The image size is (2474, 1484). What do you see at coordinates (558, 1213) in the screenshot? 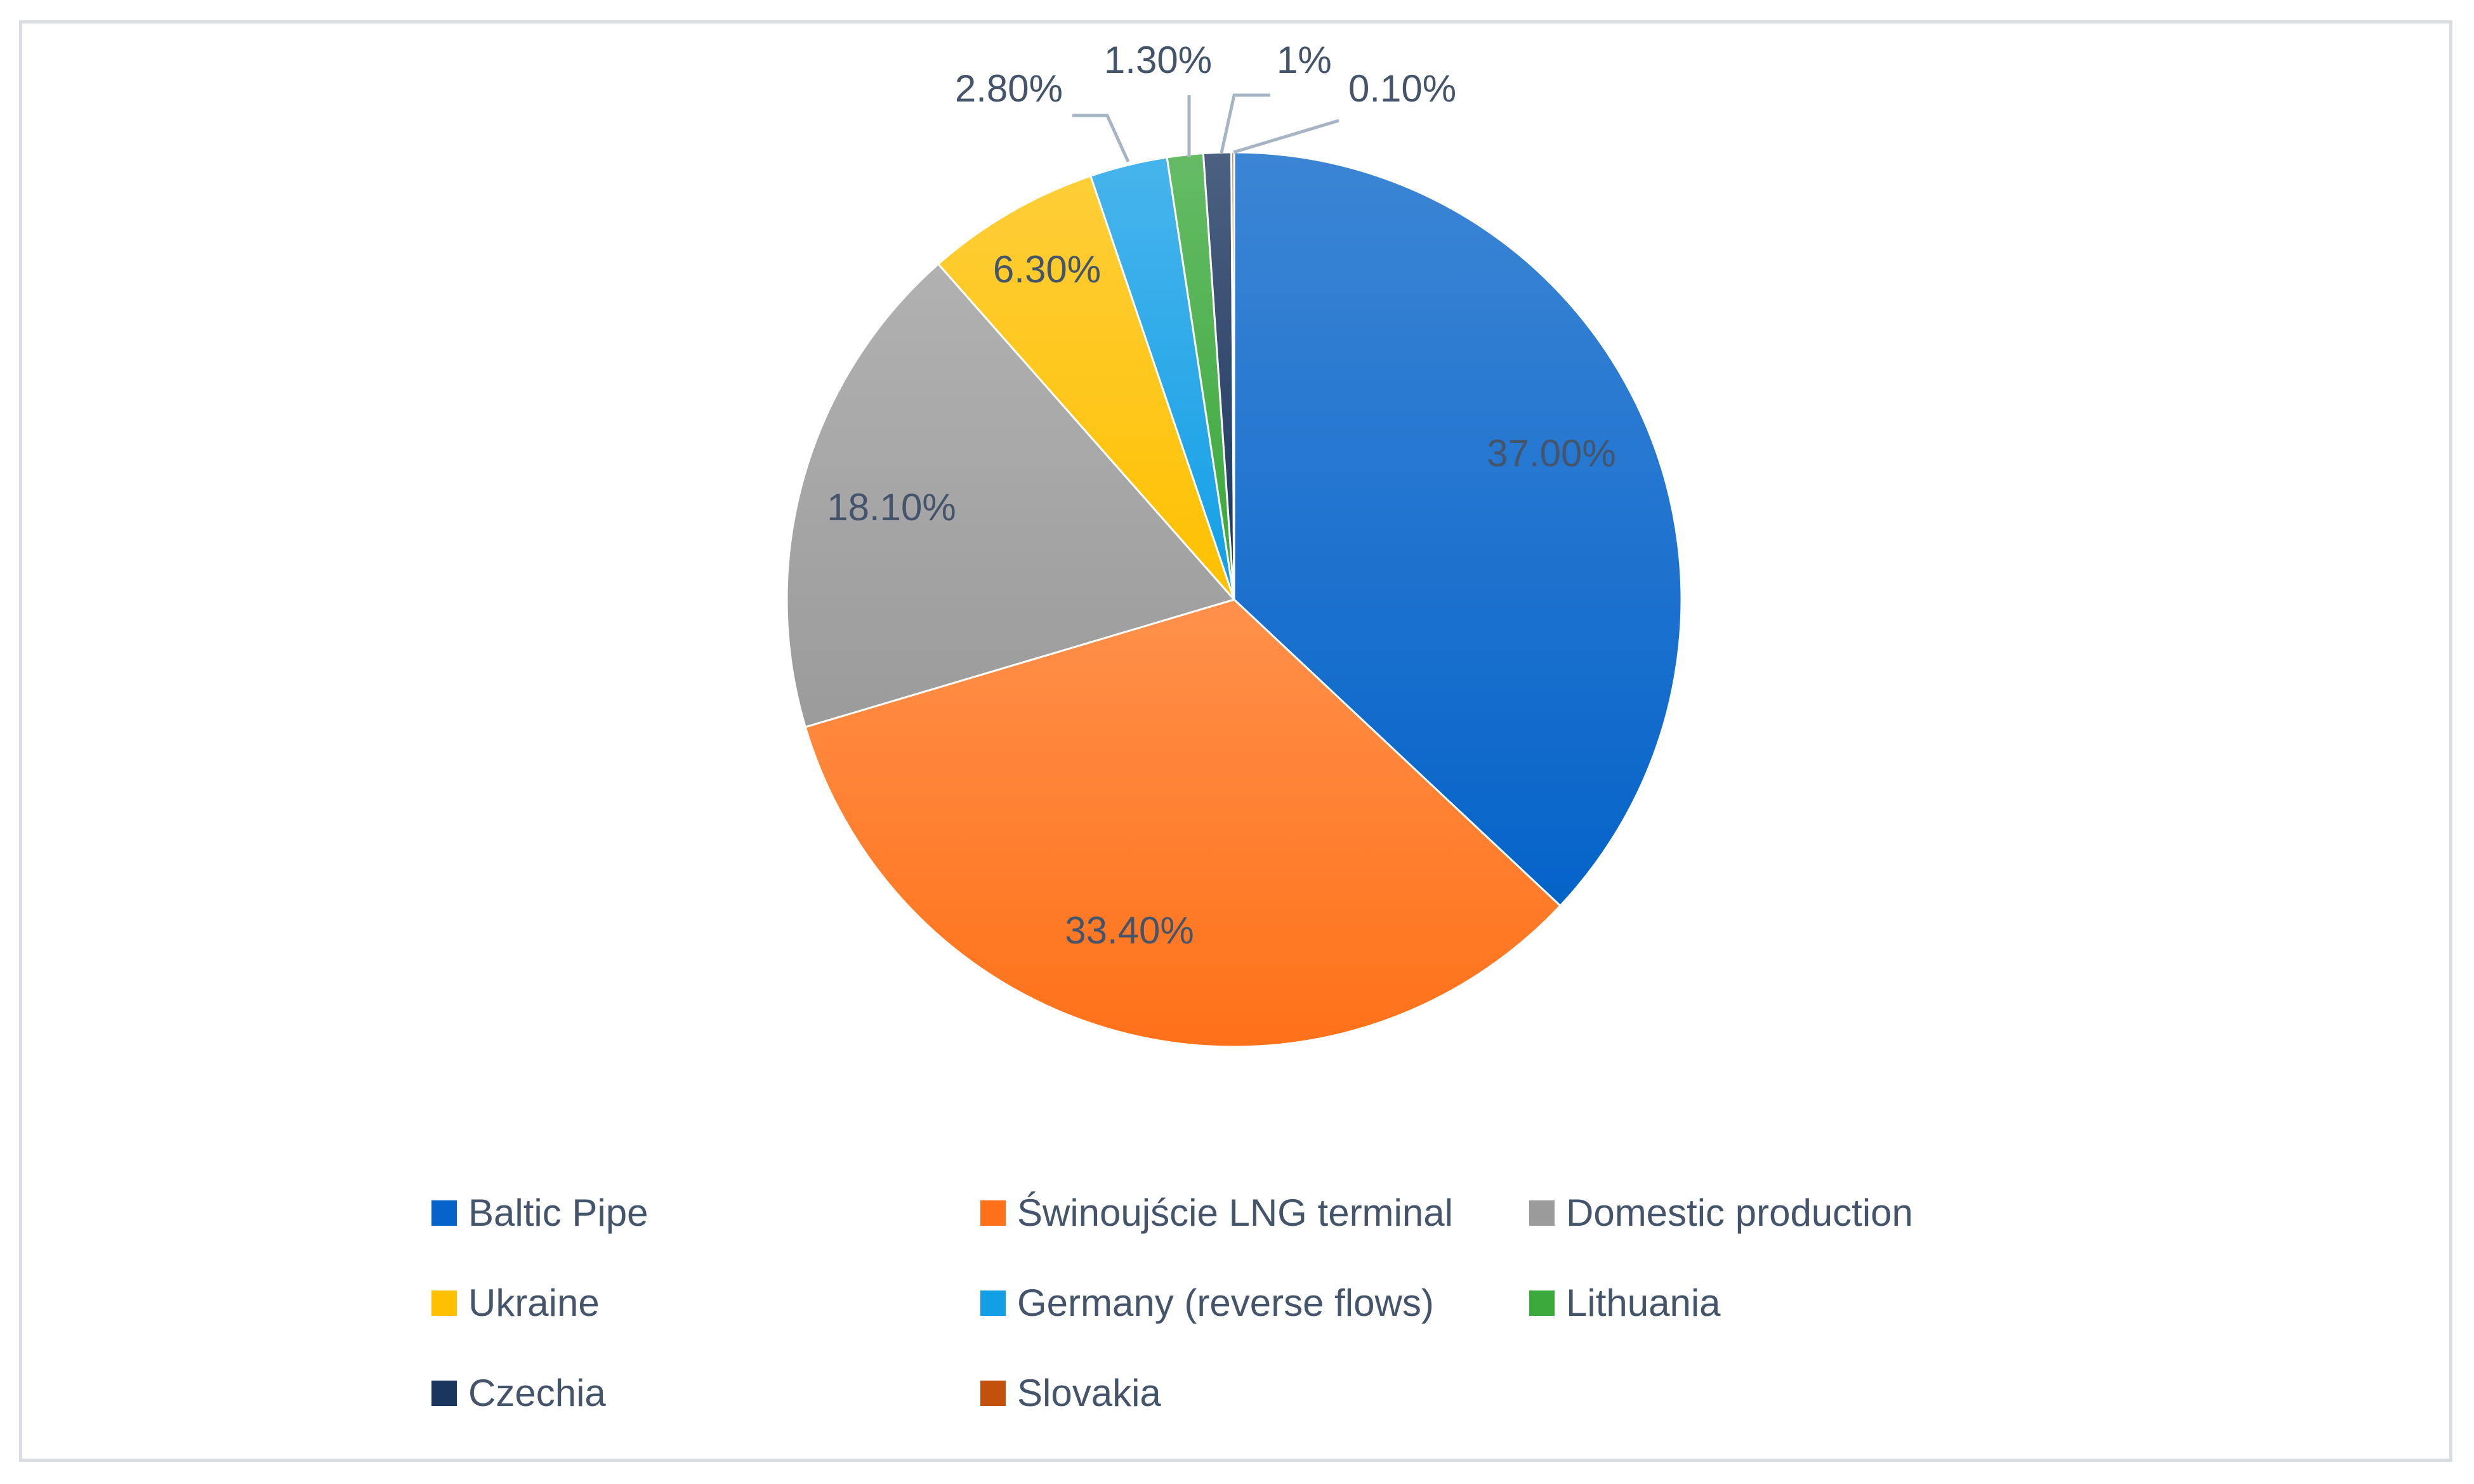
I see `legend-label-baltic-pipe: Baltic Pipe` at bounding box center [558, 1213].